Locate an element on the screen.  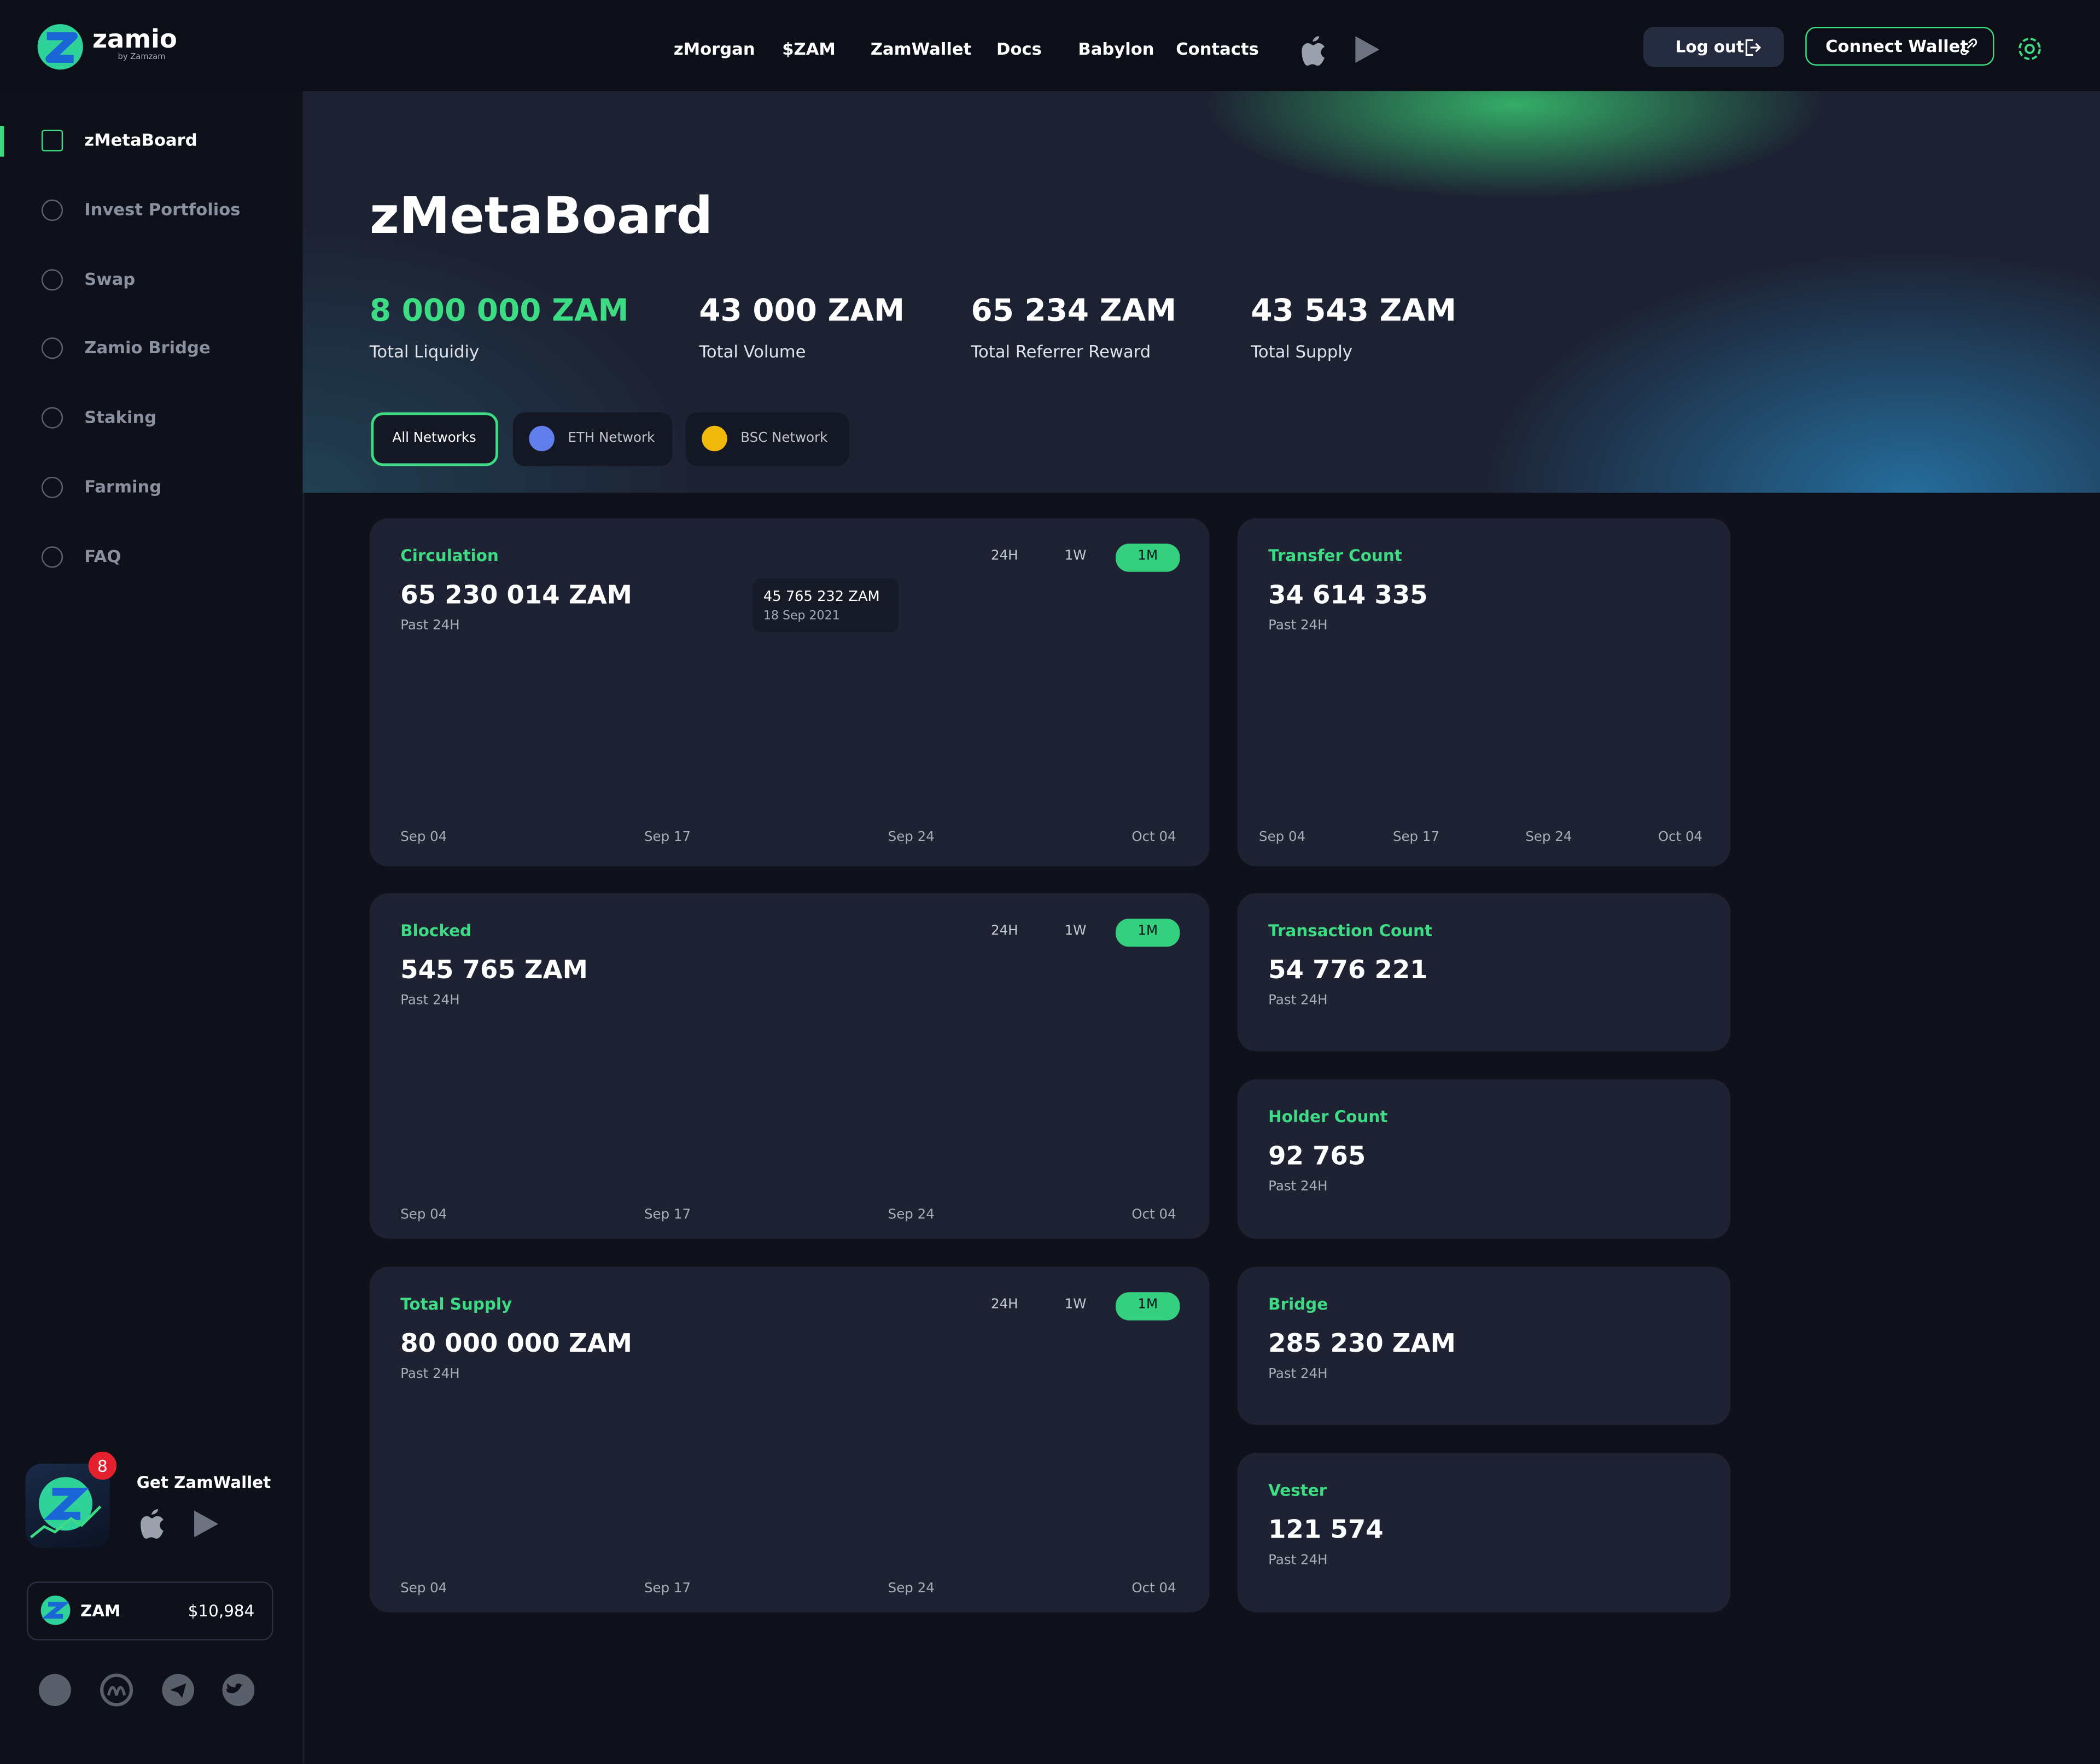
connect-label: Connect Wallet is located at coordinates (1896, 46).